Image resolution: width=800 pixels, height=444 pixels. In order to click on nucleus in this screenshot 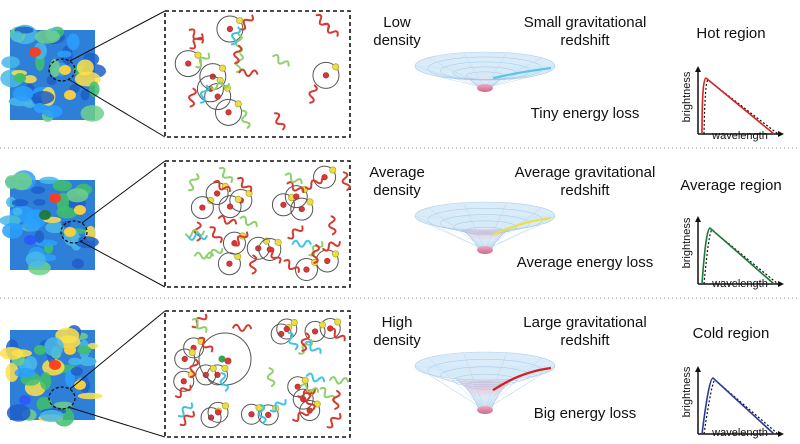, I will do `click(222, 359)`.